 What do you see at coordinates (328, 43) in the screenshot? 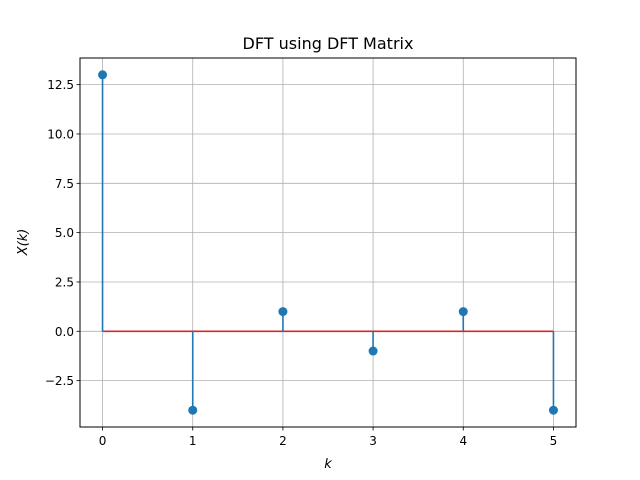
I see `chart-title: DFT using DFT Matrix` at bounding box center [328, 43].